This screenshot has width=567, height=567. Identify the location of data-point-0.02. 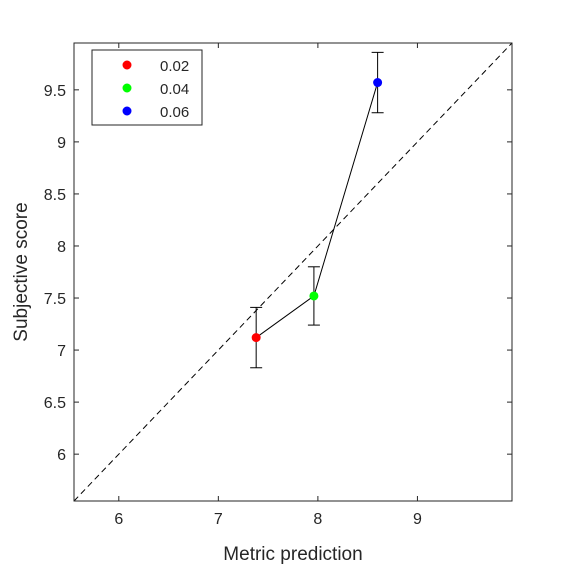
(256, 338).